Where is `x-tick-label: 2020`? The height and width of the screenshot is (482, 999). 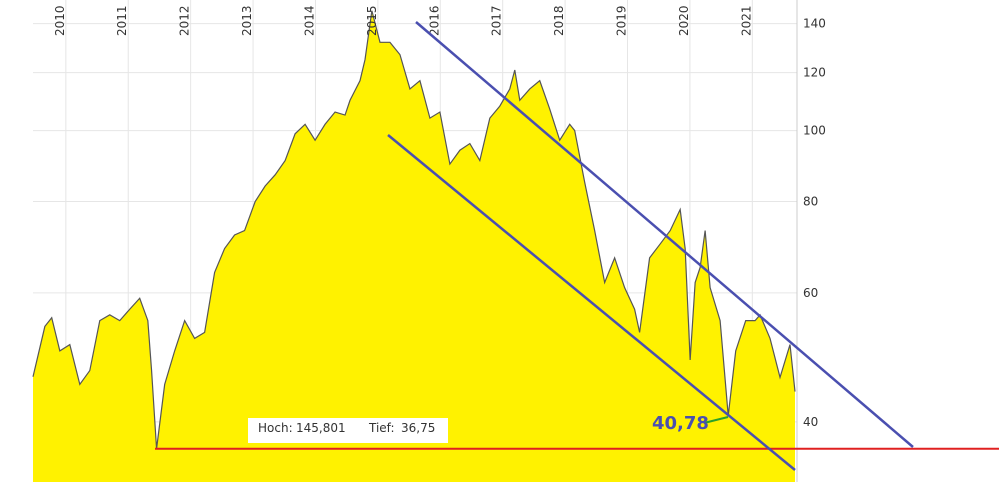 x-tick-label: 2020 is located at coordinates (684, 20).